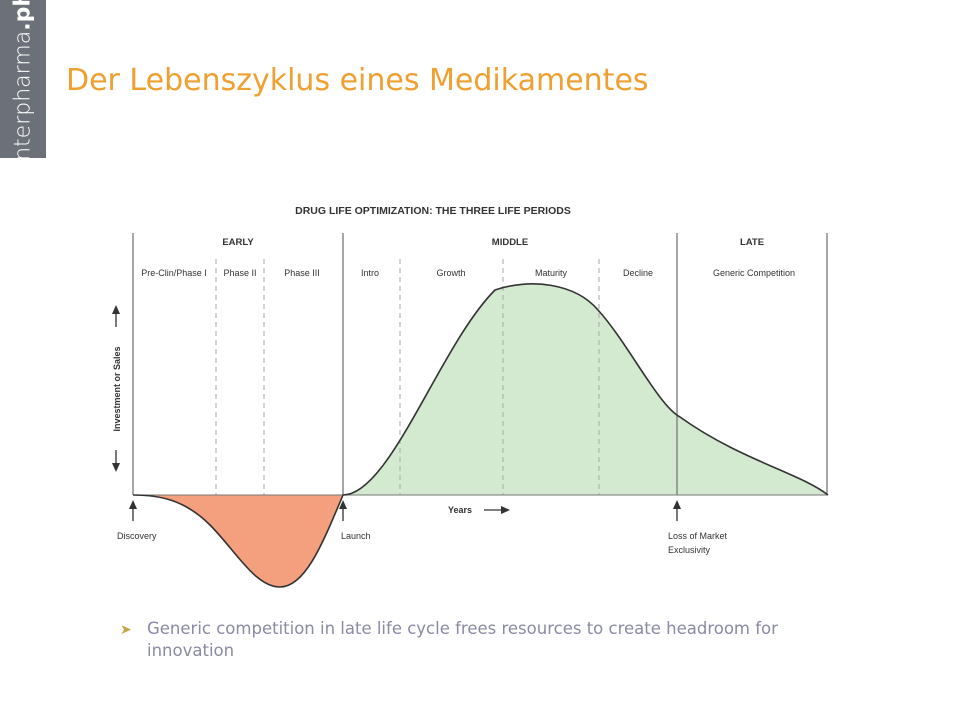  What do you see at coordinates (450, 273) in the screenshot?
I see `phase-label: Growth` at bounding box center [450, 273].